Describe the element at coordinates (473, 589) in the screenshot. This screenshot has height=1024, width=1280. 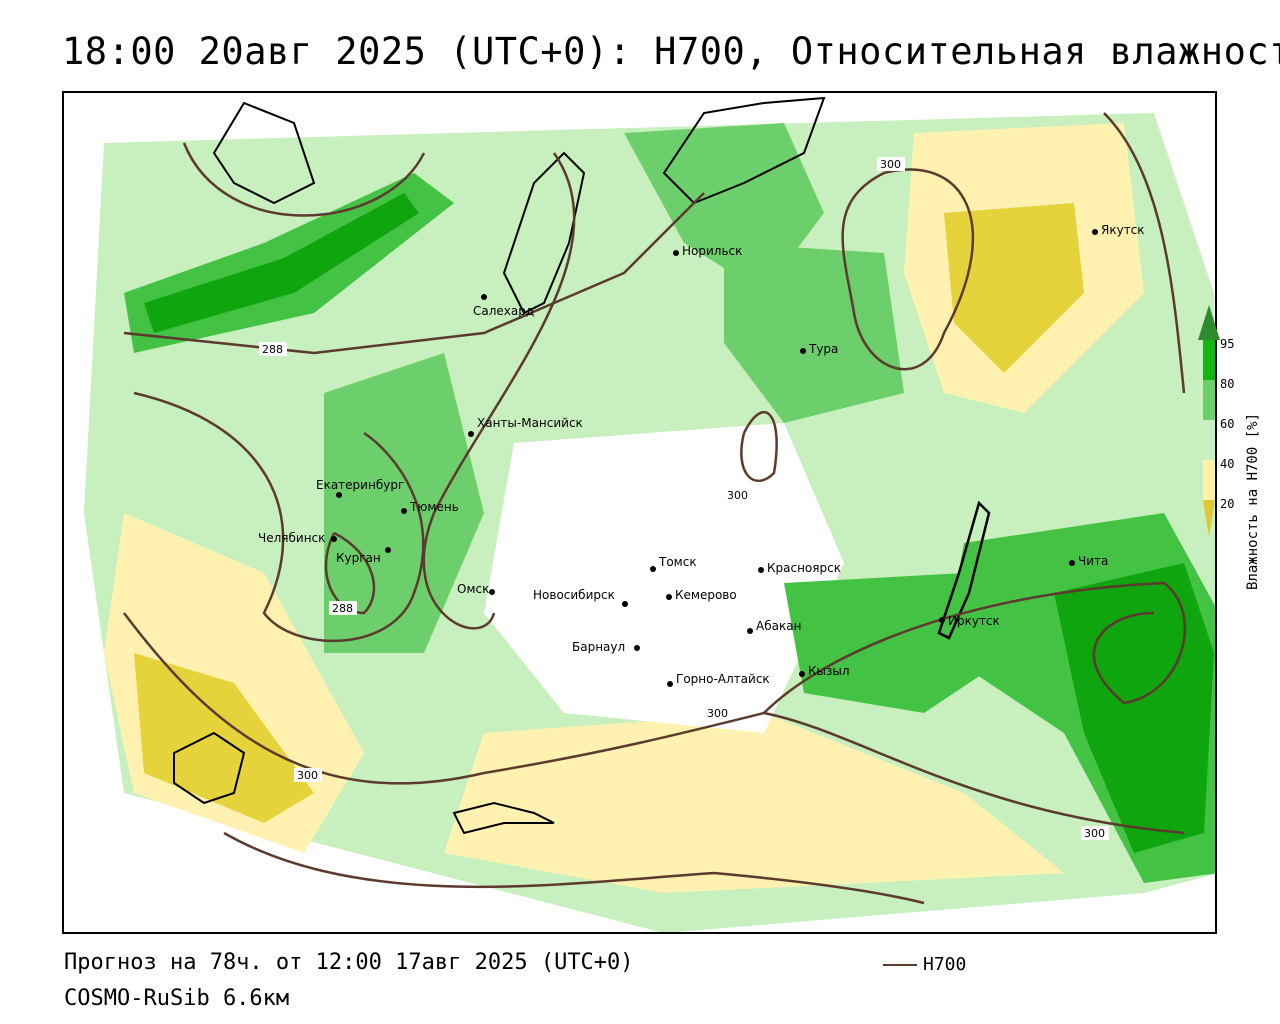
I see `city-label-omsk: Омск` at that location.